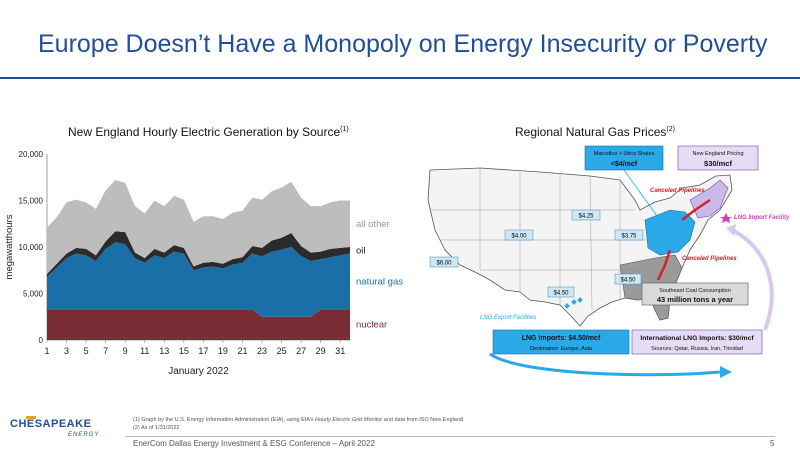 The image size is (800, 450). Describe the element at coordinates (717, 154) in the screenshot. I see `new-england-callout-title: New England Pricing` at that location.